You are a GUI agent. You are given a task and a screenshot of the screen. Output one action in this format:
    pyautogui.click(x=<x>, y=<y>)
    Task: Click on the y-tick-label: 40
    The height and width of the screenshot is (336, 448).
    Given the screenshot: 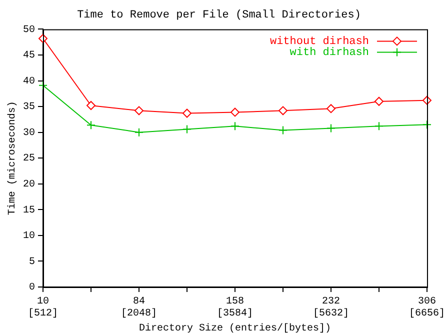 What is the action you would take?
    pyautogui.click(x=28, y=82)
    